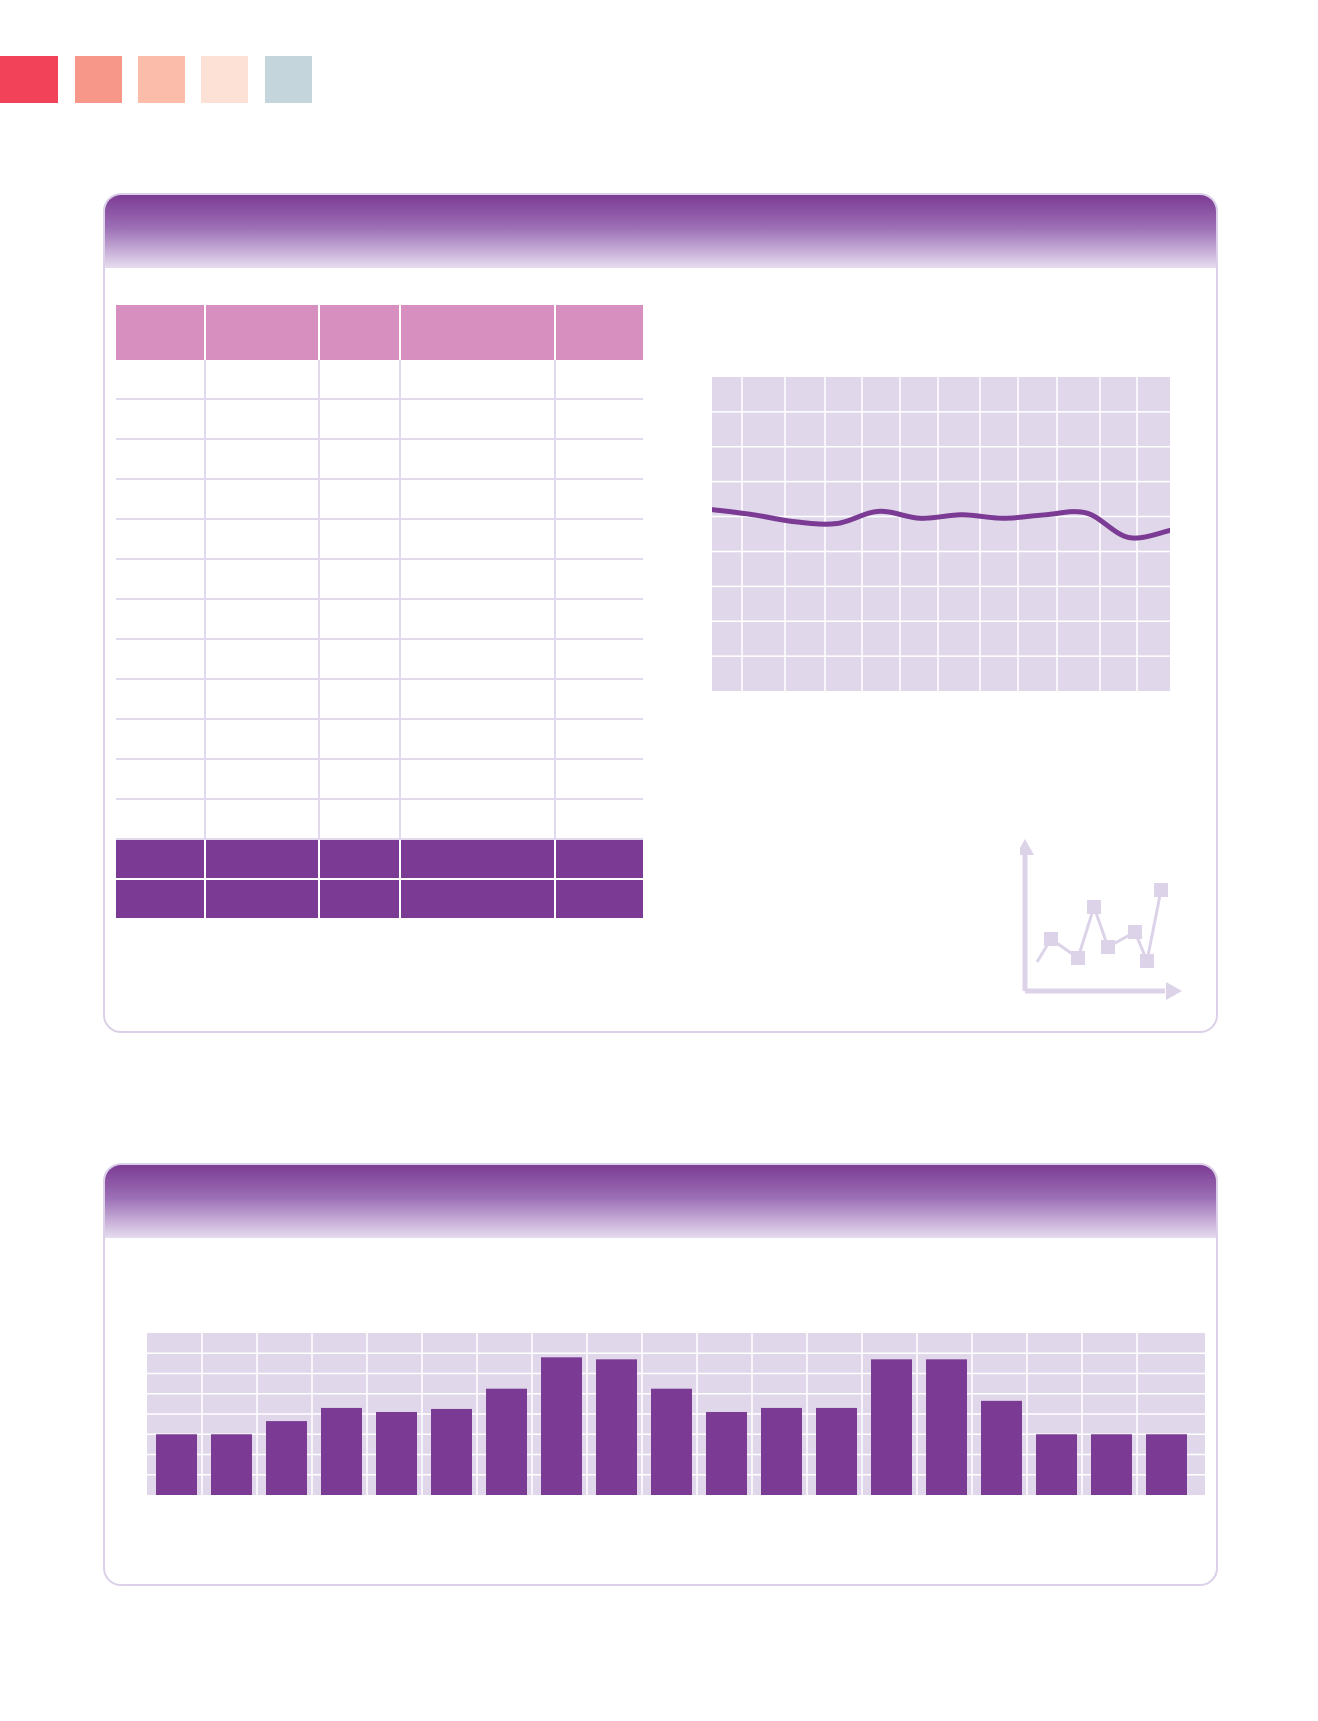 The width and height of the screenshot is (1318, 1721). What do you see at coordinates (1101, 919) in the screenshot?
I see `line-chart-icon` at bounding box center [1101, 919].